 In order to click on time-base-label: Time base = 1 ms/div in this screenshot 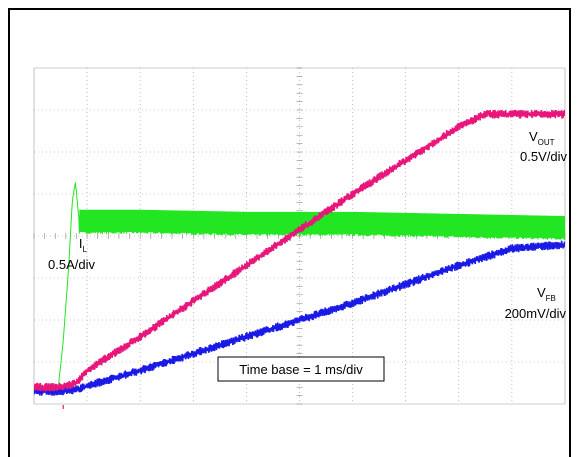, I will do `click(301, 369)`.